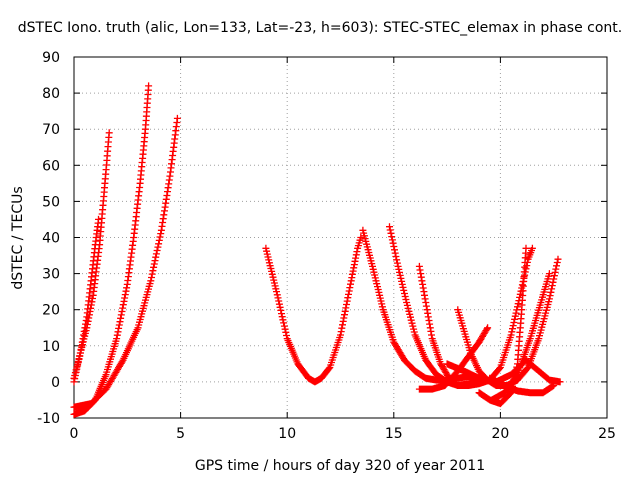 The width and height of the screenshot is (640, 480). What do you see at coordinates (51, 239) in the screenshot?
I see `y-tick-label: 40` at bounding box center [51, 239].